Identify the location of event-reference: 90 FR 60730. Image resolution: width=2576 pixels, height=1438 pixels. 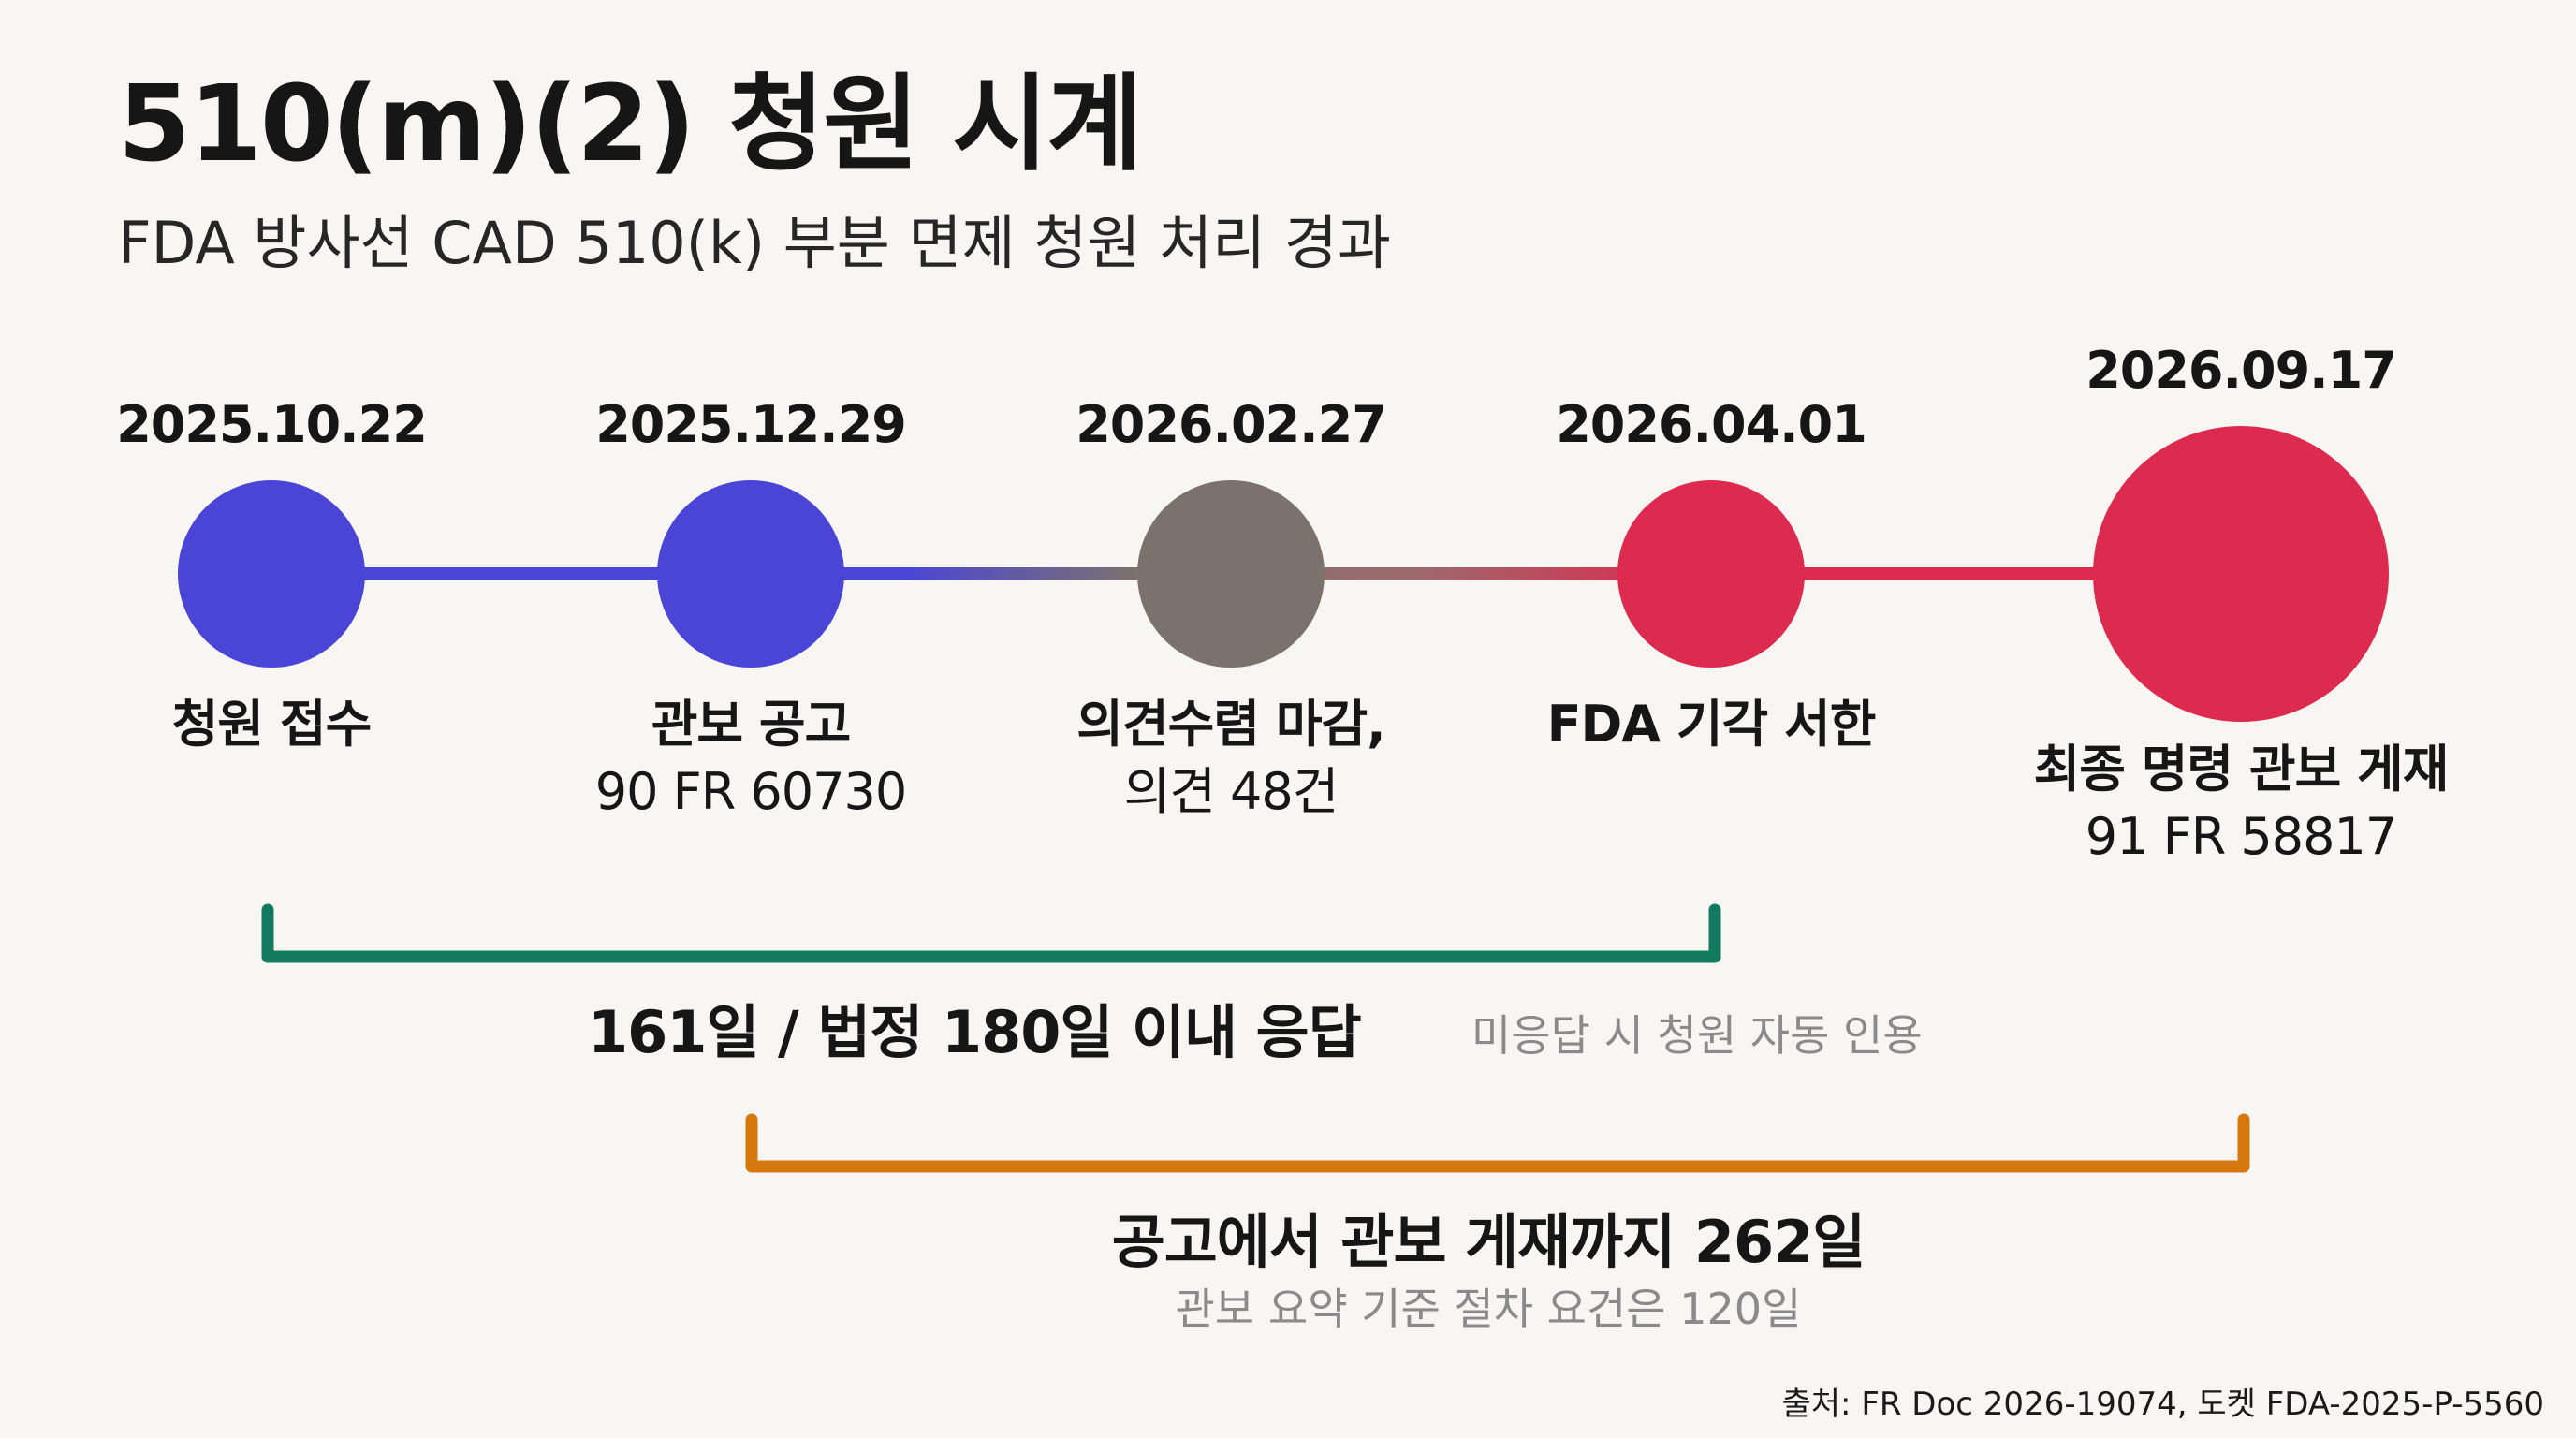
(750, 791).